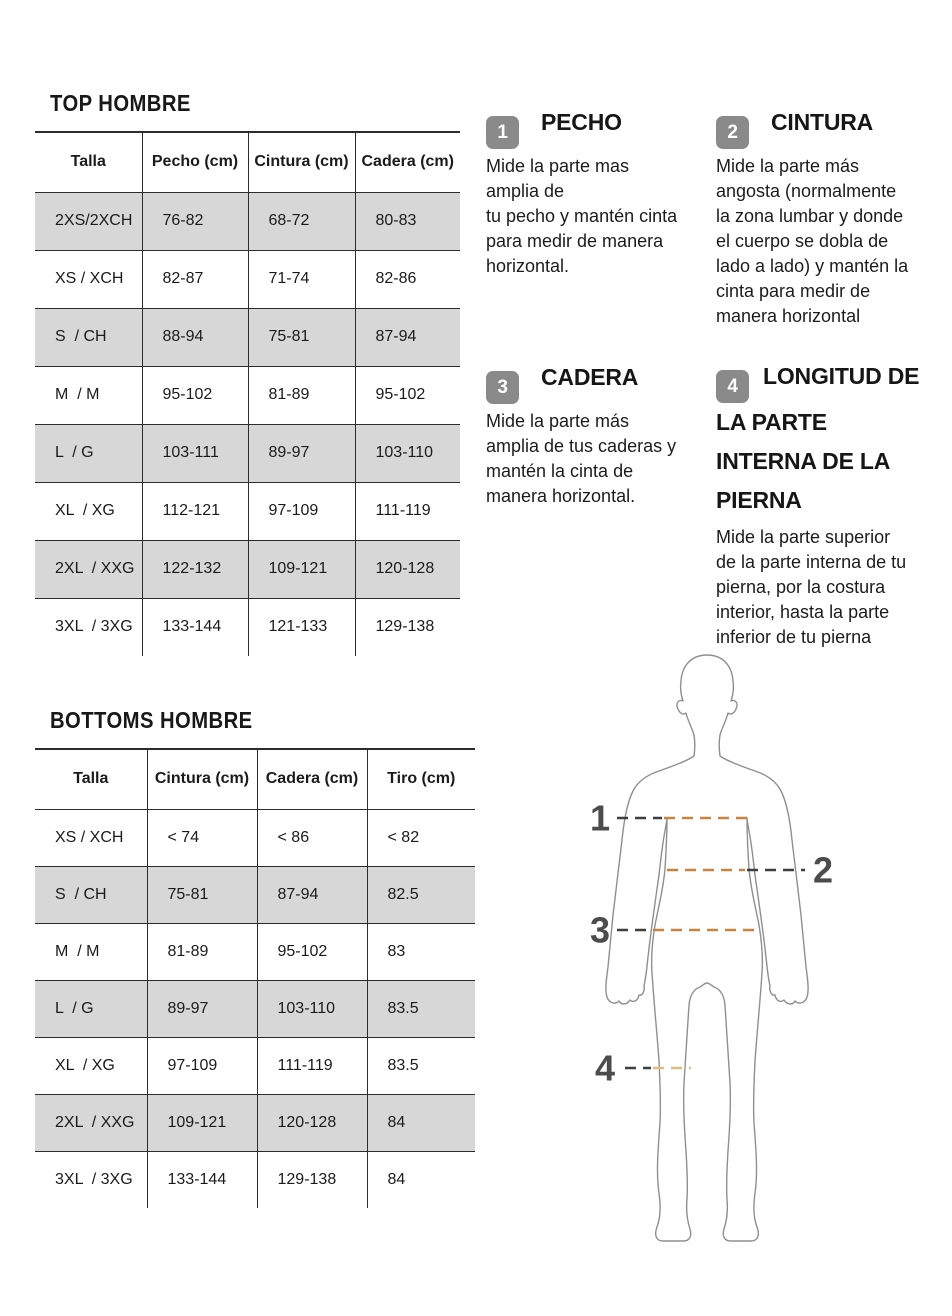 This screenshot has width=952, height=1316. I want to click on table-title-bottoms-hombre: BOTTOMS HOMBRE, so click(151, 720).